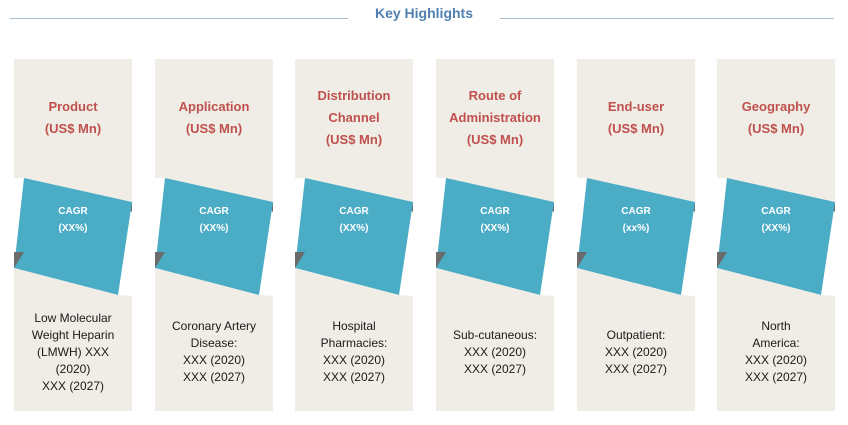 This screenshot has height=425, width=848. I want to click on card-body-line: (LMWH) XXX, so click(73, 351).